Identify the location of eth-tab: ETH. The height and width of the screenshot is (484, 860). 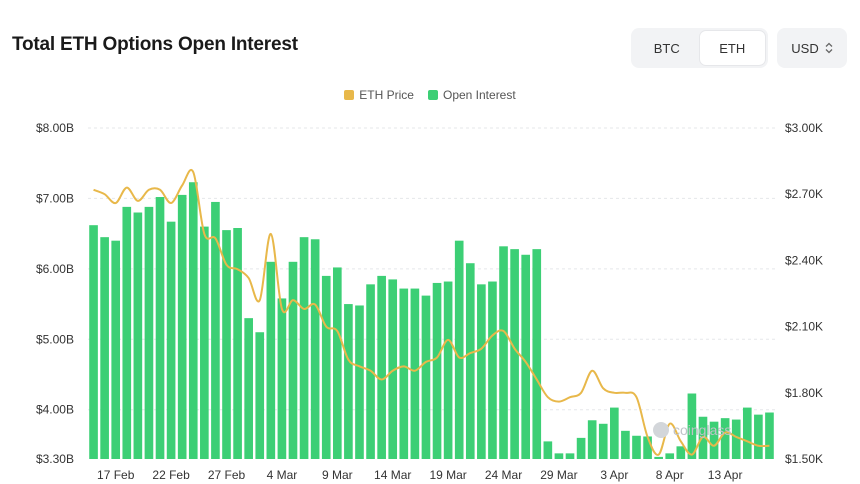
(732, 48).